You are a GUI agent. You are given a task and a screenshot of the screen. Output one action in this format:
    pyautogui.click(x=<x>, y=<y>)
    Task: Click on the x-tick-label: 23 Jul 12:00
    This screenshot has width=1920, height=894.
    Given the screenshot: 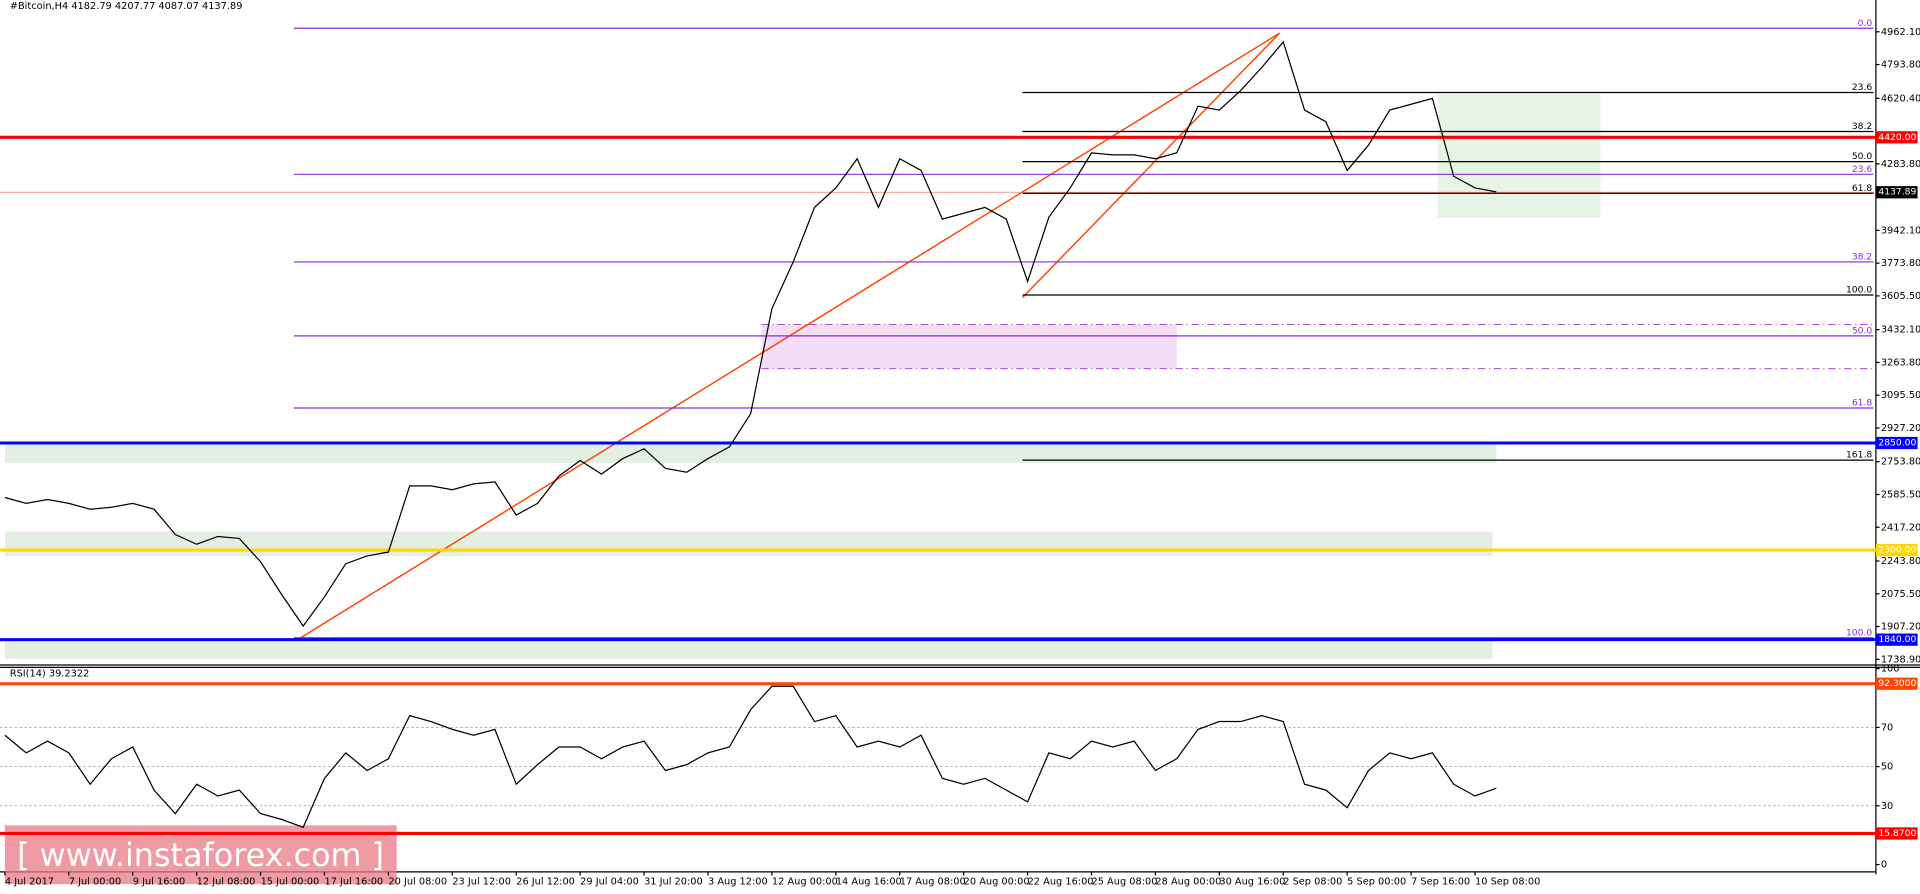 What is the action you would take?
    pyautogui.click(x=481, y=882)
    